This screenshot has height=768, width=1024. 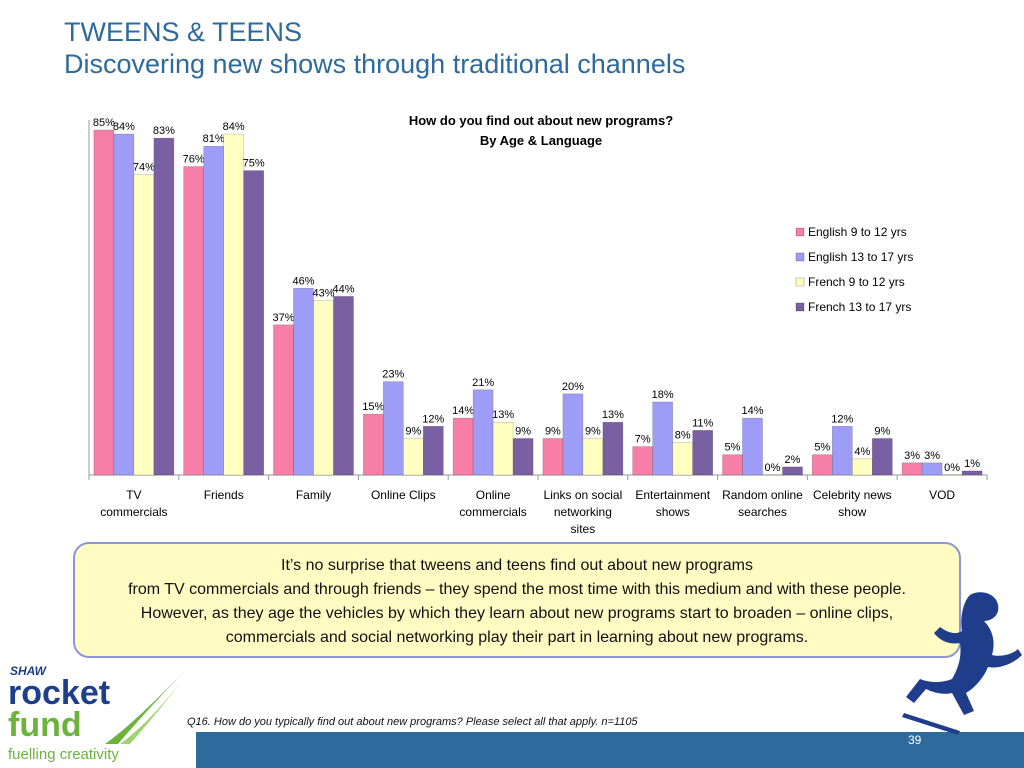 What do you see at coordinates (59, 693) in the screenshot?
I see `logo-rocket-text: rocket` at bounding box center [59, 693].